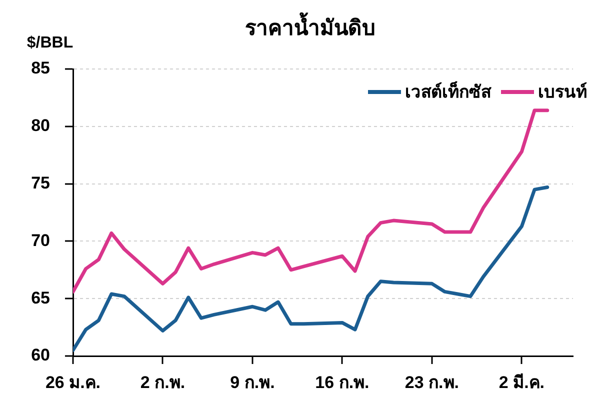 Image resolution: width=600 pixels, height=406 pixels. What do you see at coordinates (448, 91) in the screenshot?
I see `legend-label: เวสต์เท็กซัส` at bounding box center [448, 91].